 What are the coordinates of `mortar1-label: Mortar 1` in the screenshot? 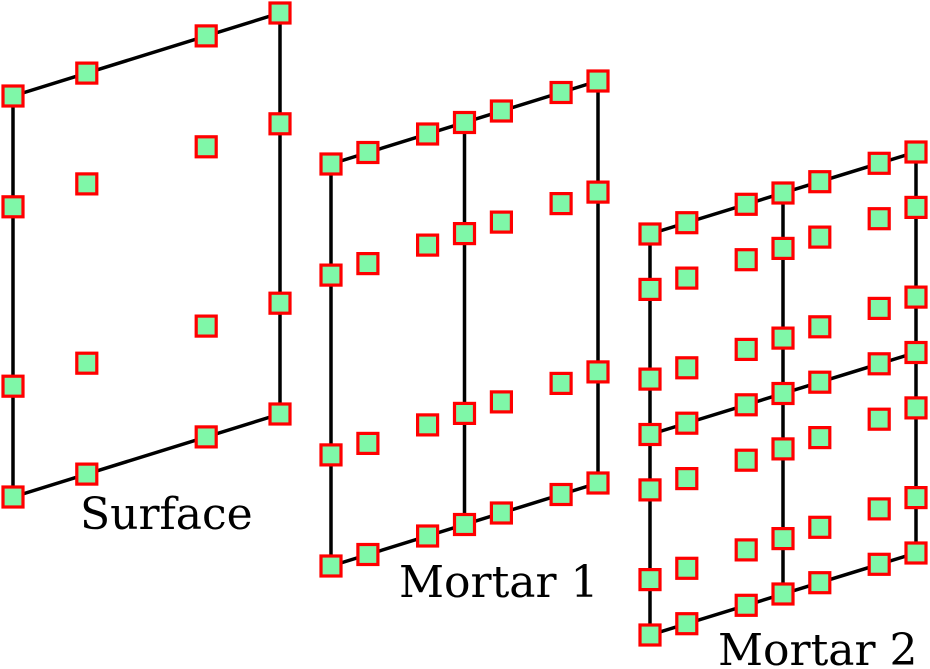 It's located at (499, 582).